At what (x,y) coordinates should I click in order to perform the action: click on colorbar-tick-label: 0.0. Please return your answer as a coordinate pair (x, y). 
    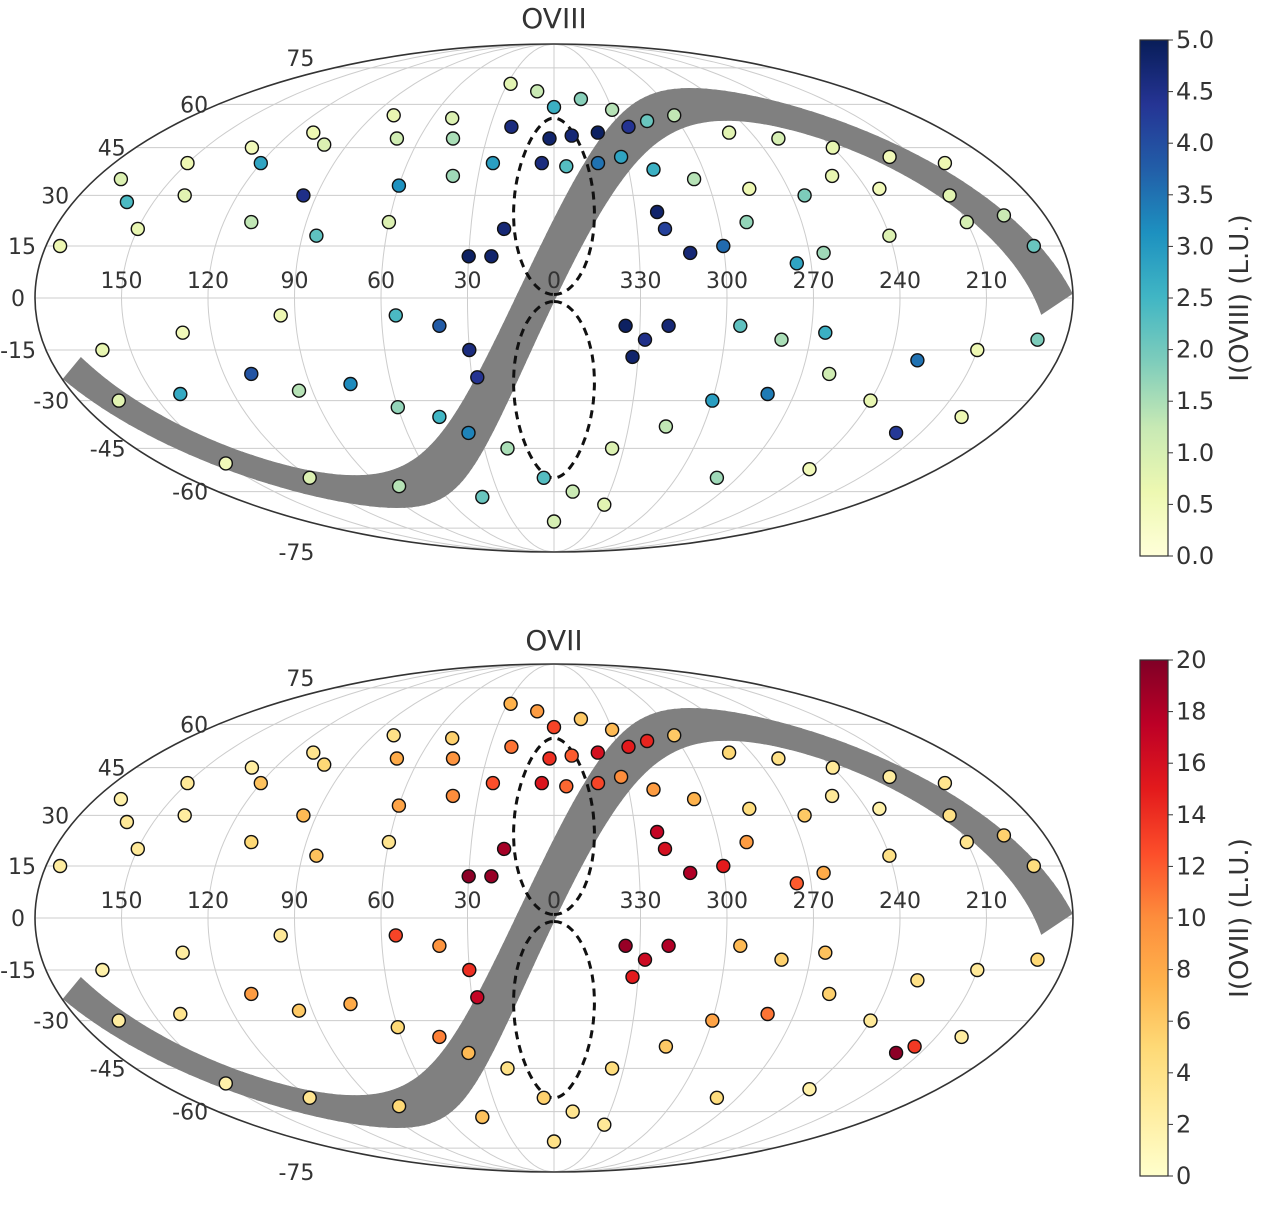
    Looking at the image, I should click on (1195, 556).